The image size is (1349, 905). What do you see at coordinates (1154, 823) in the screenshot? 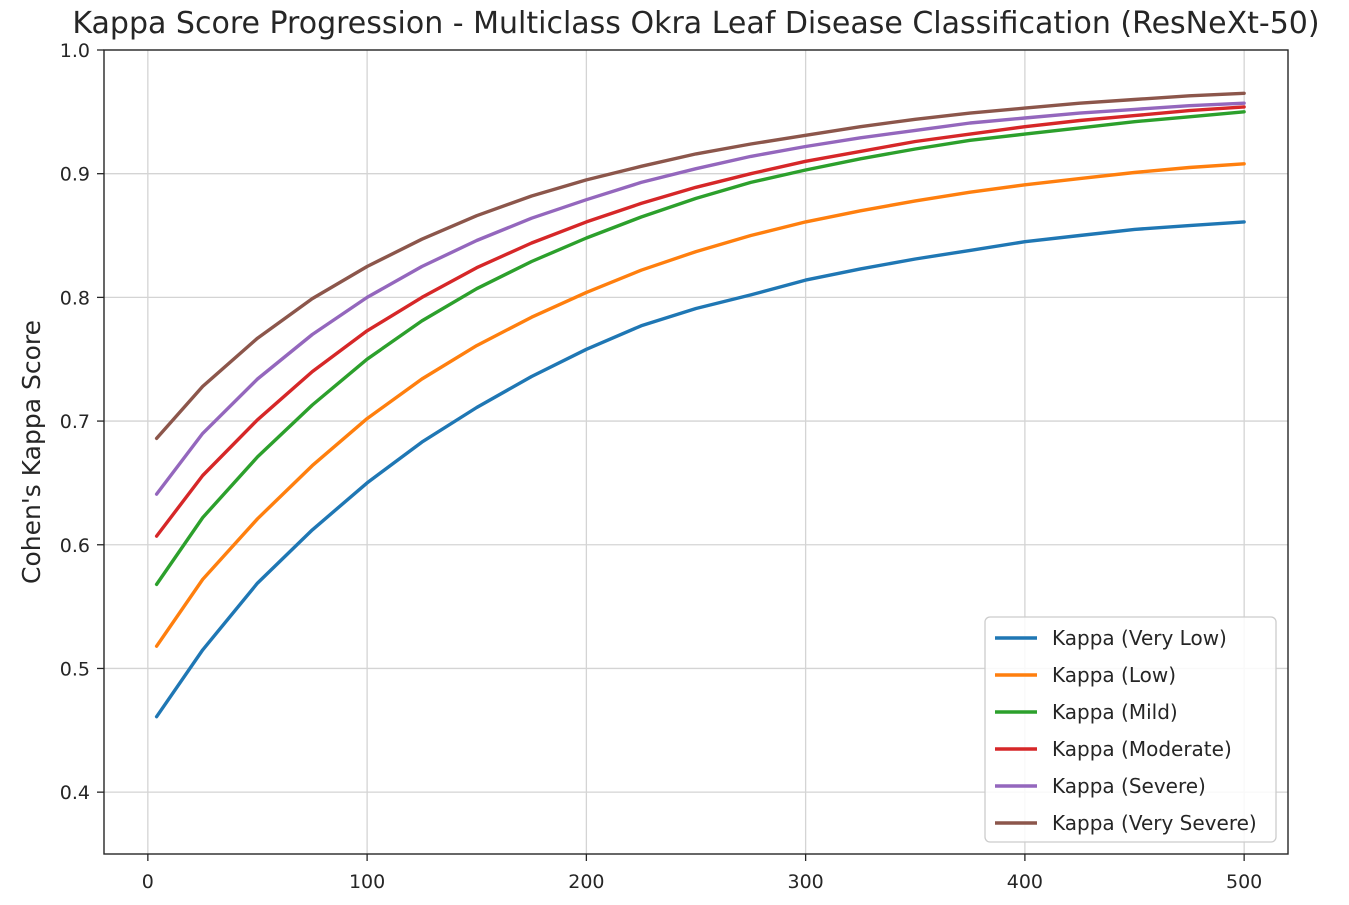
I see `legend-label: Kappa (Very Severe)` at bounding box center [1154, 823].